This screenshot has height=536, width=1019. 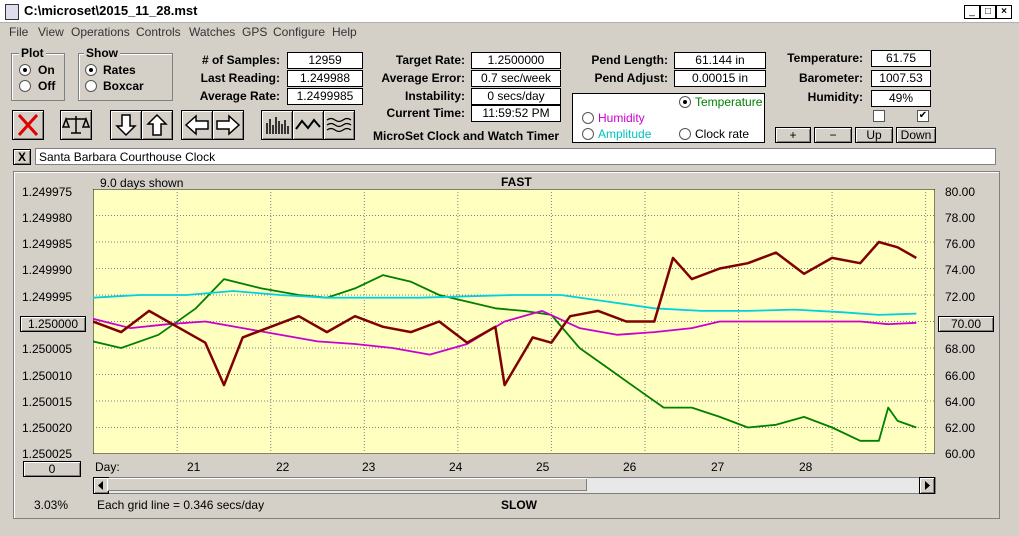 I want to click on day-tick-label: 26, so click(x=630, y=467).